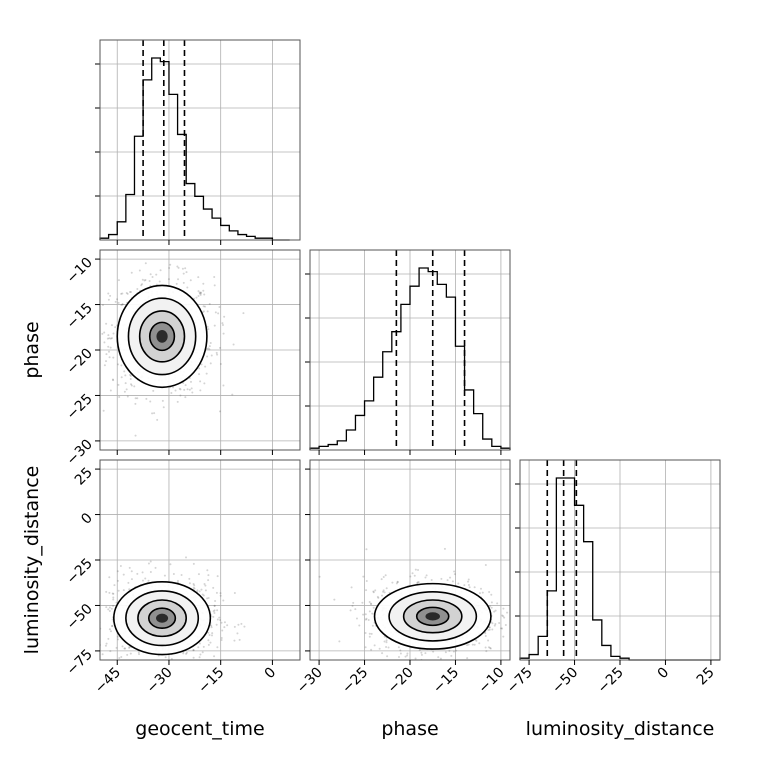 The width and height of the screenshot is (760, 760). I want to click on x-tick-label: −25, so click(611, 681).